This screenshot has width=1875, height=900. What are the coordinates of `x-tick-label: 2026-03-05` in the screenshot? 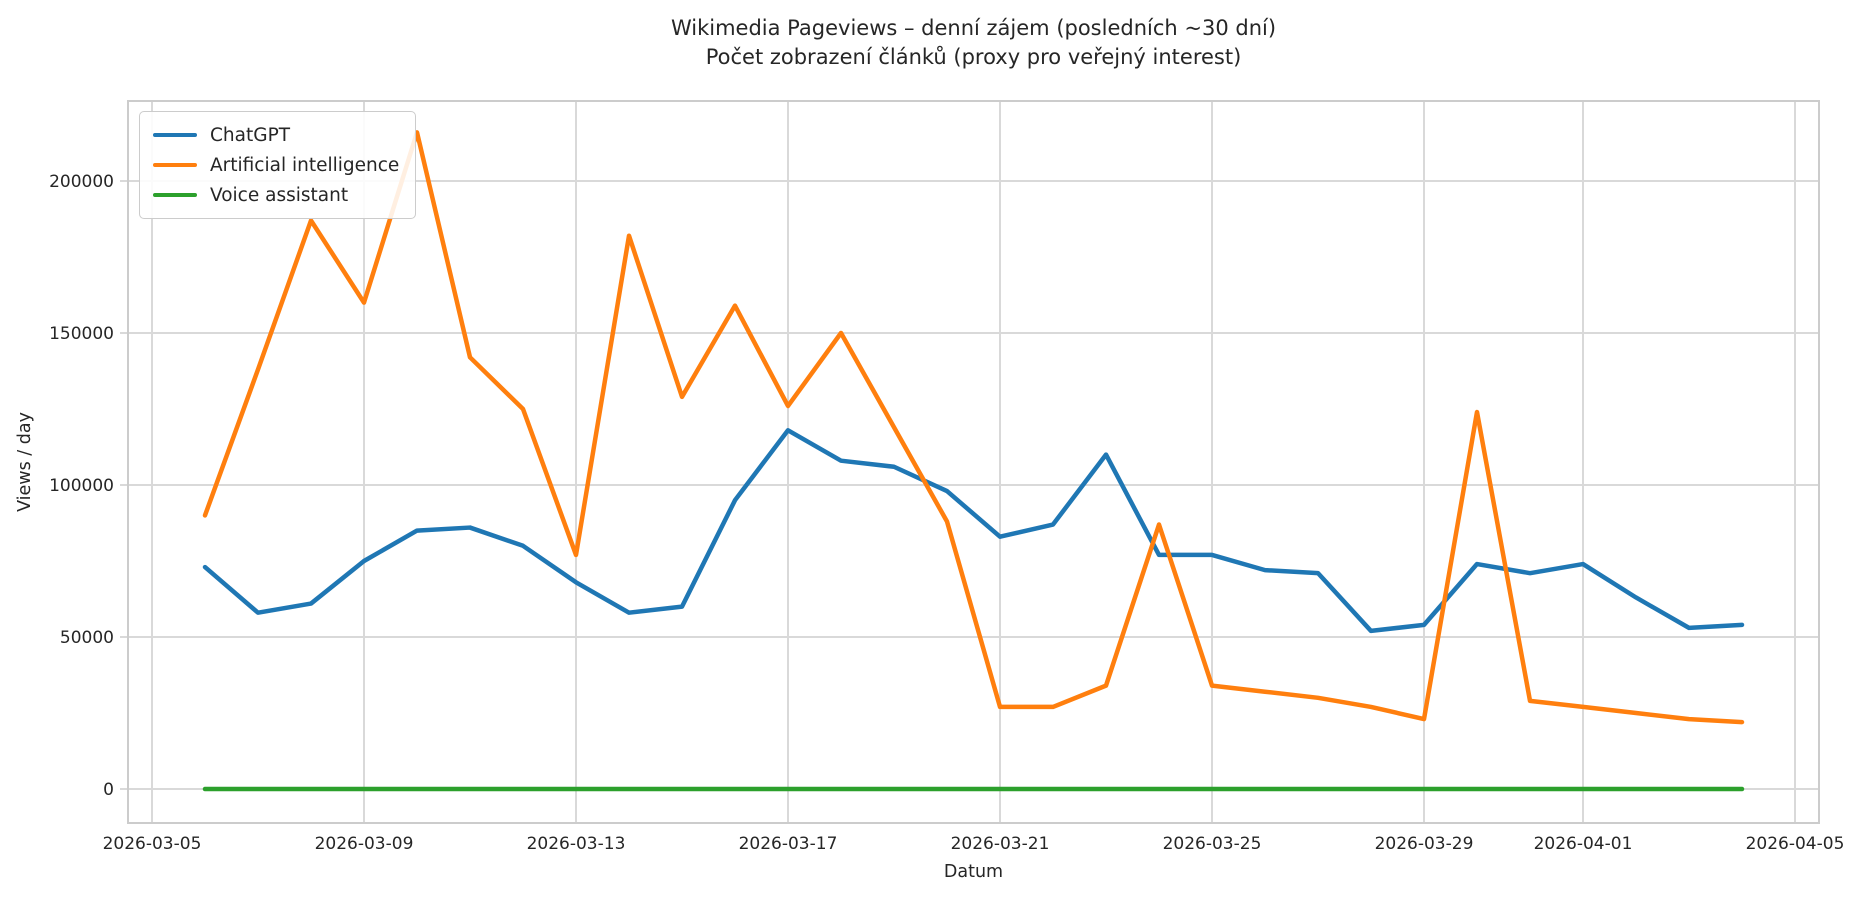 It's located at (152, 844).